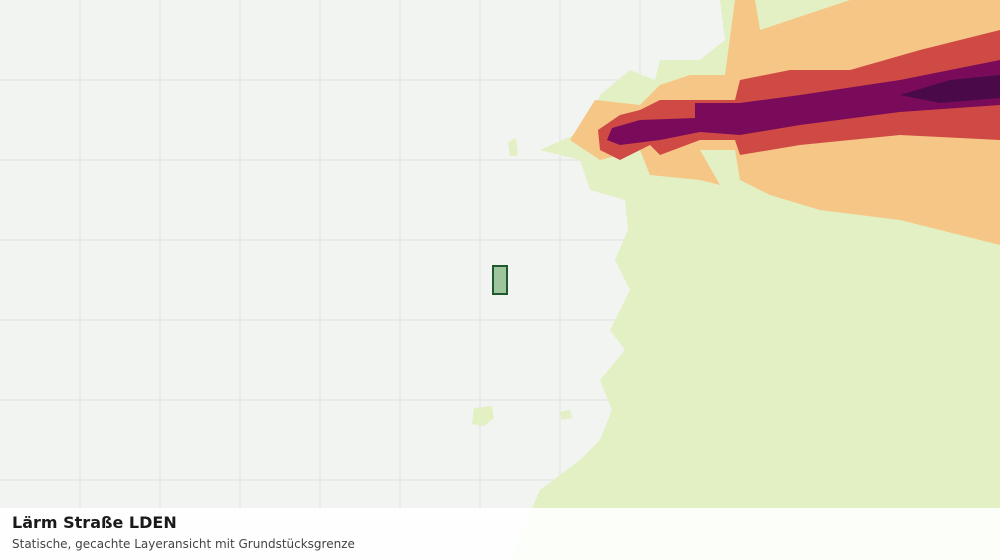 Image resolution: width=1000 pixels, height=560 pixels. What do you see at coordinates (803, 102) in the screenshot?
I see `noise-zone-very-high` at bounding box center [803, 102].